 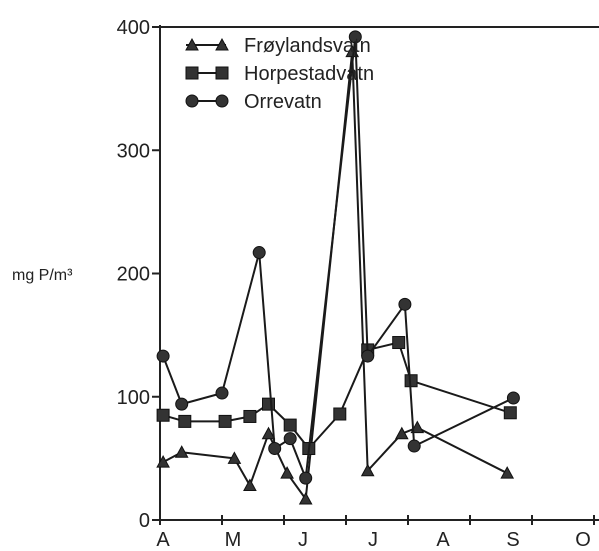 I want to click on legend-entry: Horpestadvatn, so click(x=279, y=74).